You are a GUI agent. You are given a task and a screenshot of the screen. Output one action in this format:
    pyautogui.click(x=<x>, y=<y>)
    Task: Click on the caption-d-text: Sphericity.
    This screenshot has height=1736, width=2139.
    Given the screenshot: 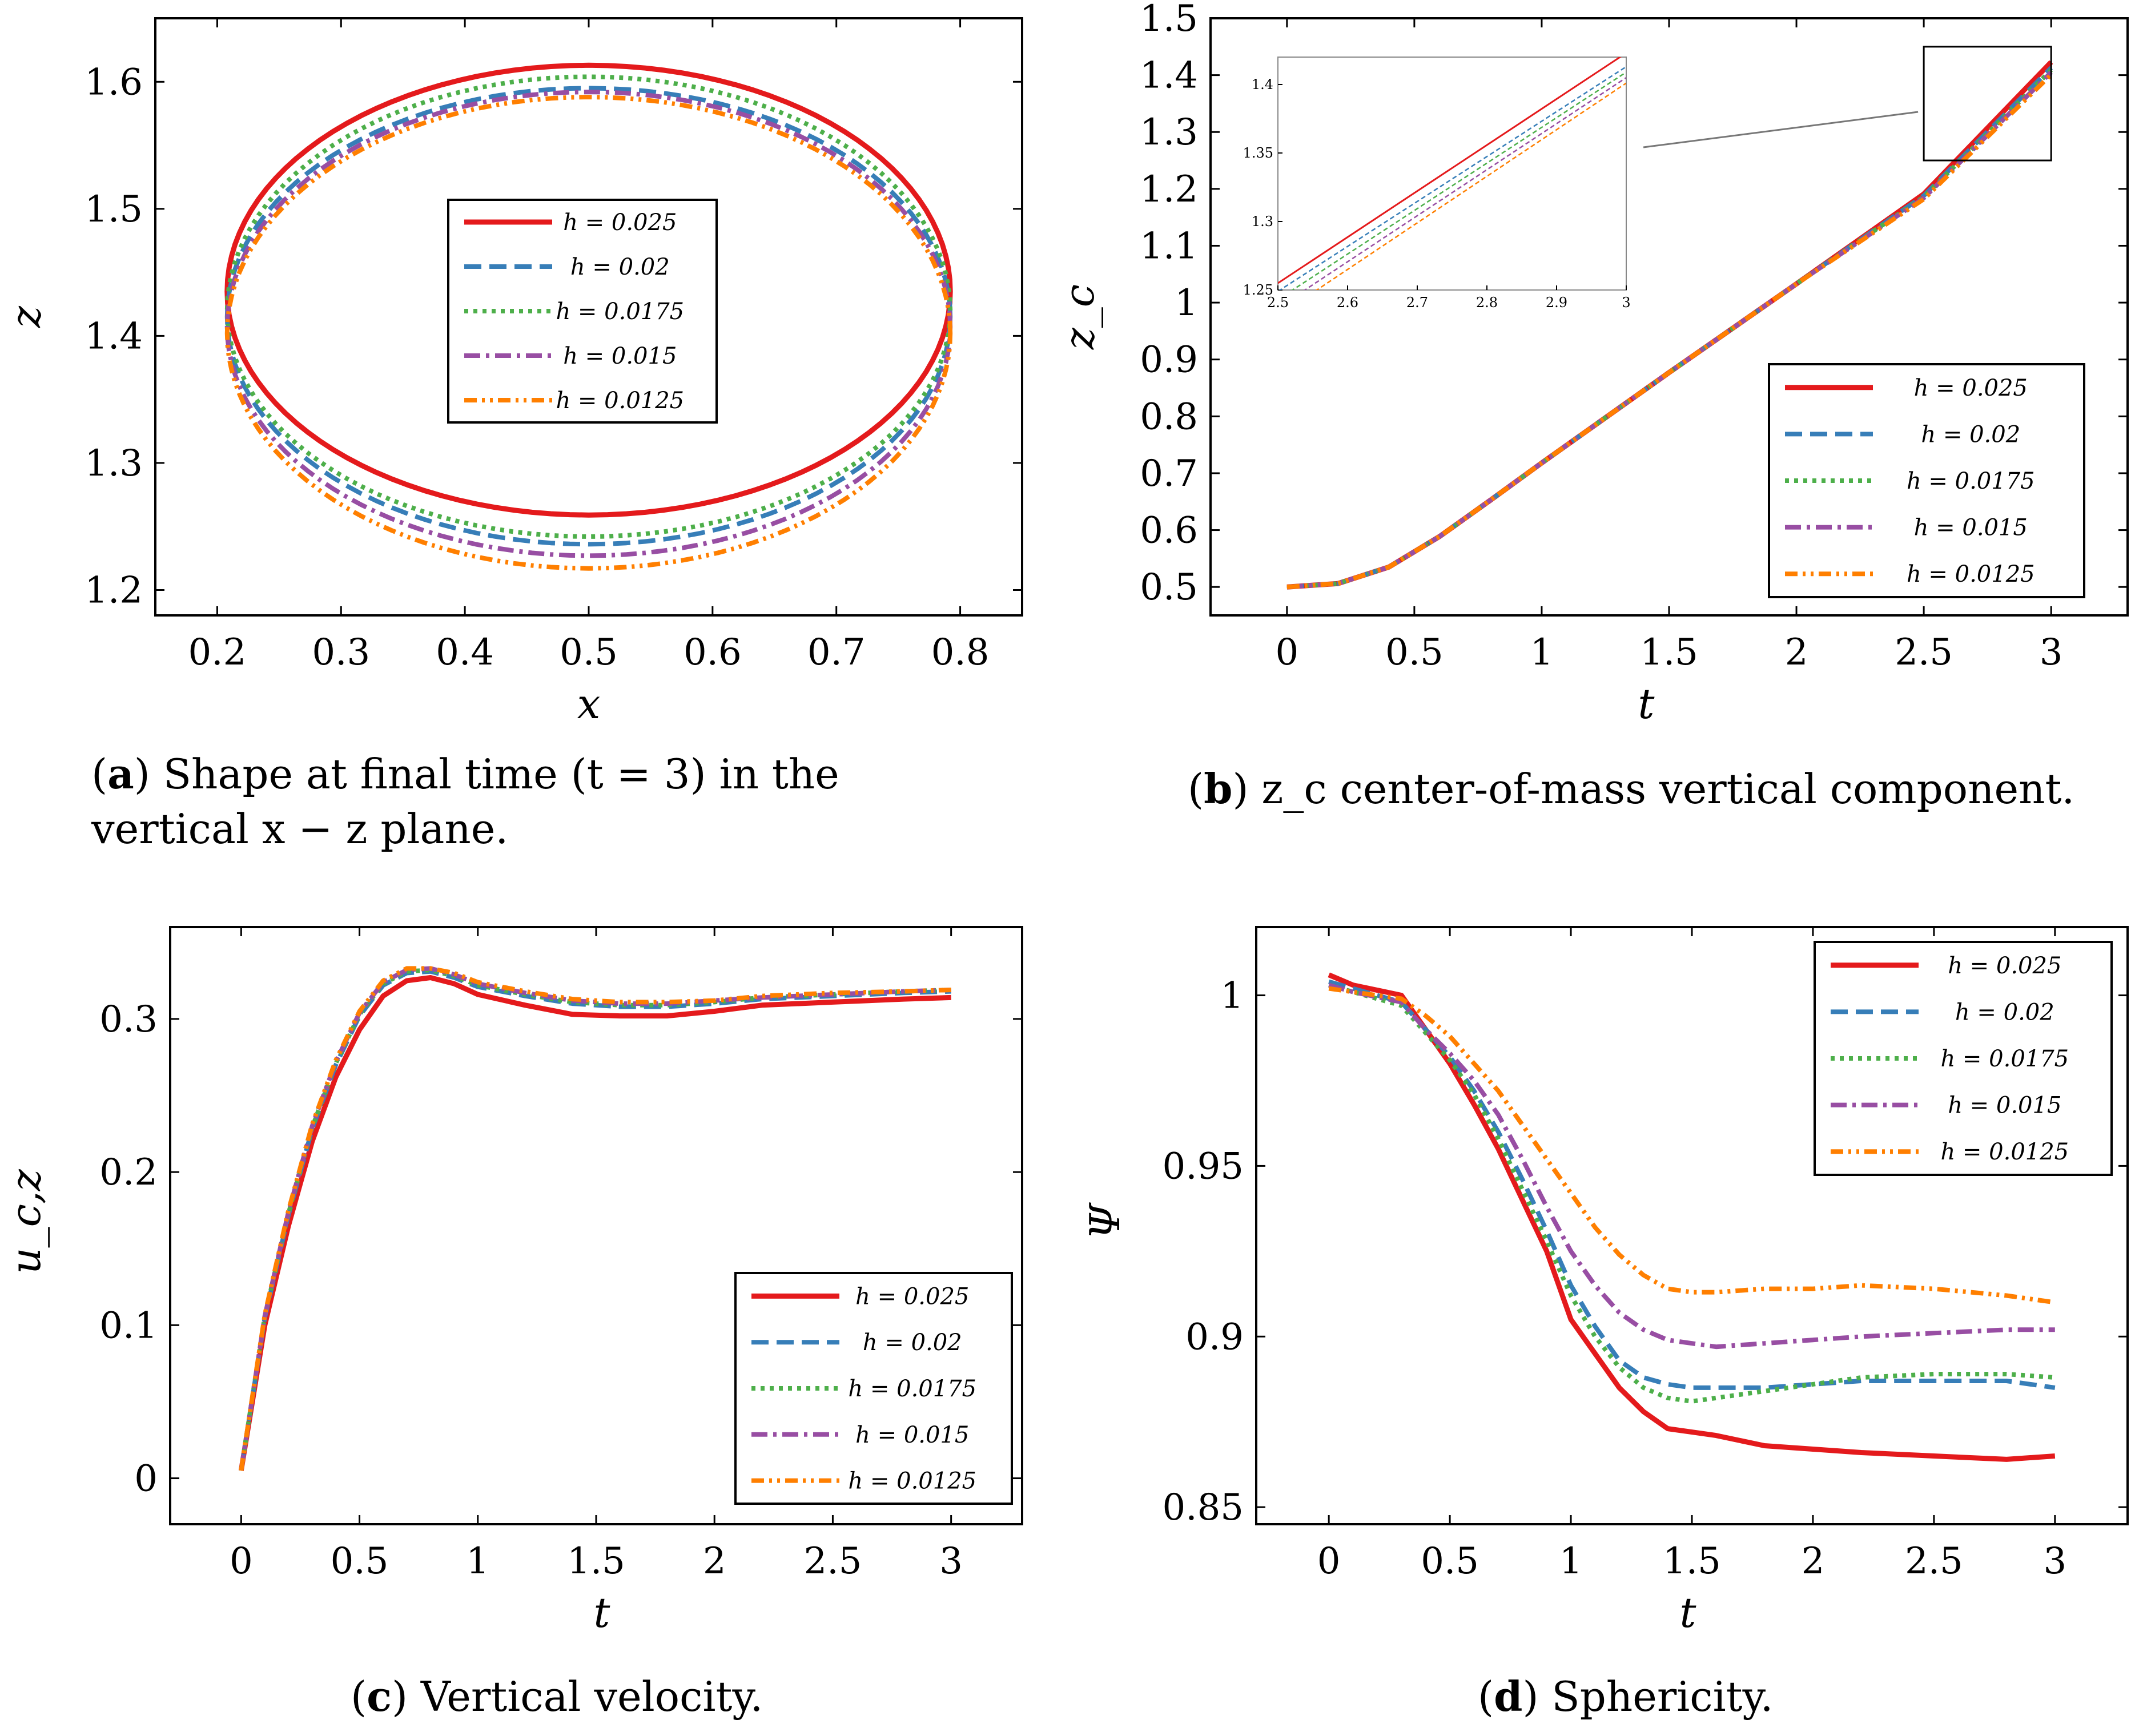 What is the action you would take?
    pyautogui.click(x=1662, y=1697)
    